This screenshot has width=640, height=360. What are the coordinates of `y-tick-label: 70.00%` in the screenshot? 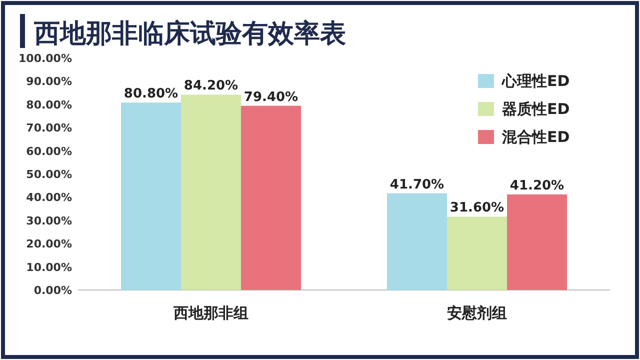 It's located at (49, 128).